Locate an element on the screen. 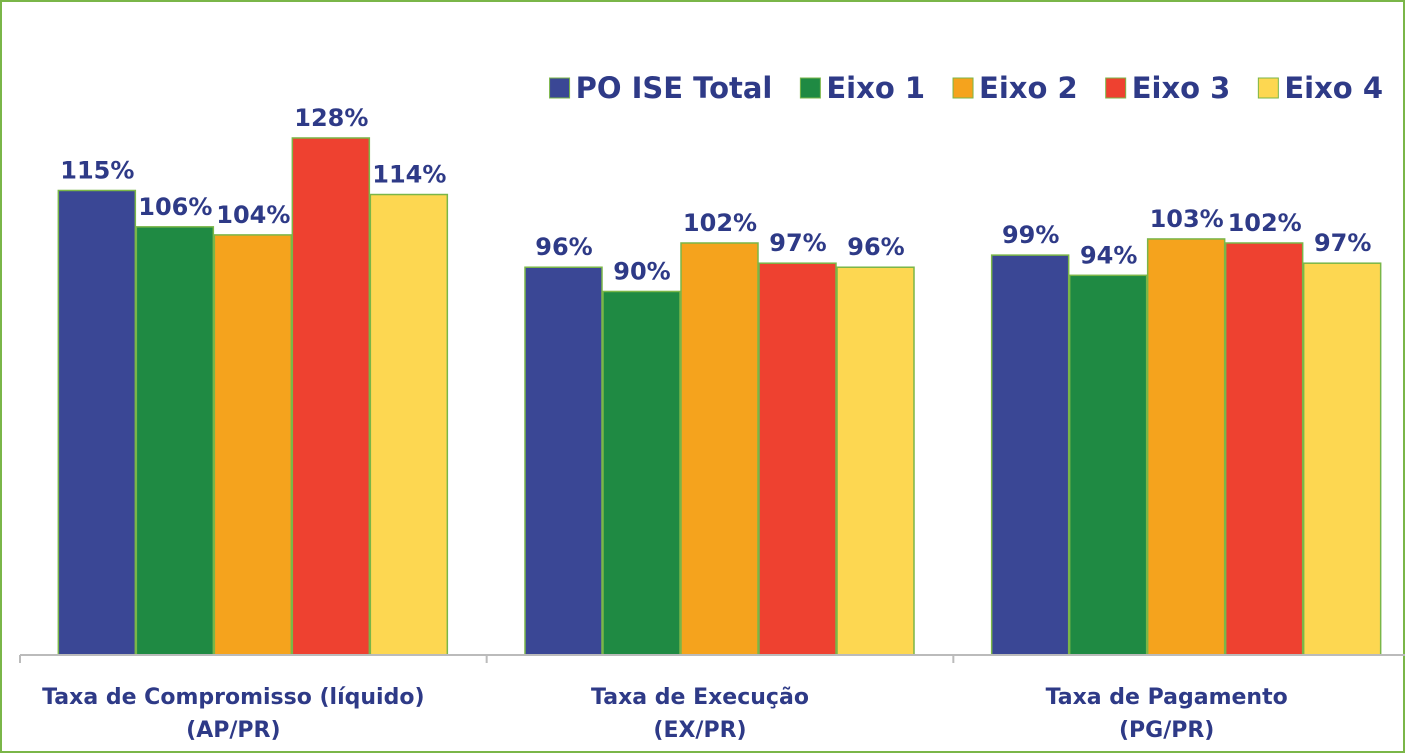 The height and width of the screenshot is (753, 1405). x-tick-label: Taxa de Pagamento is located at coordinates (1167, 697).